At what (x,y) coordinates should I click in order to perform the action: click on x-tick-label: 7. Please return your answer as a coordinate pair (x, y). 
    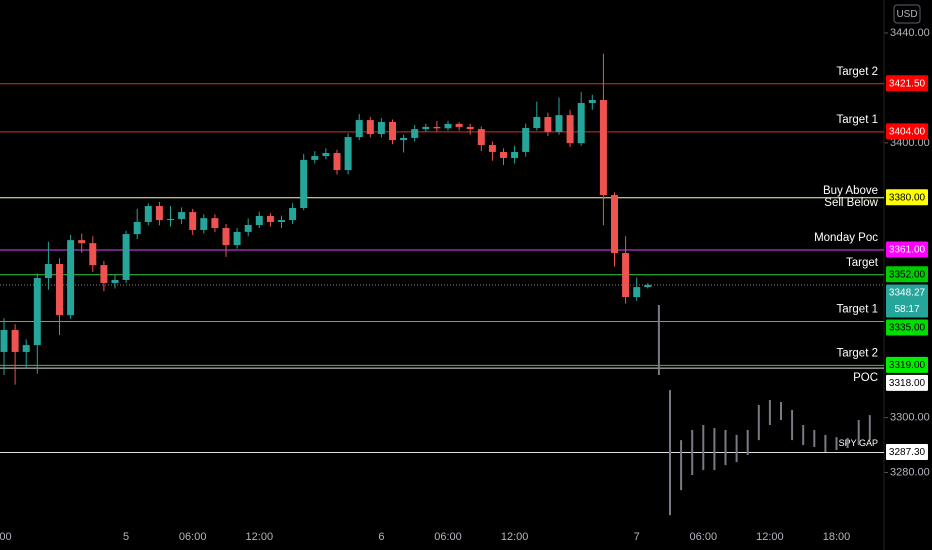
    Looking at the image, I should click on (637, 537).